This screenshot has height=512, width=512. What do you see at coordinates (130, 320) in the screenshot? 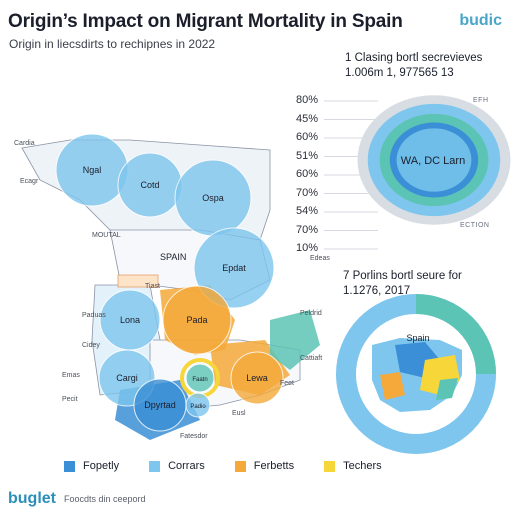
I see `map-bubble-label: Lona` at bounding box center [130, 320].